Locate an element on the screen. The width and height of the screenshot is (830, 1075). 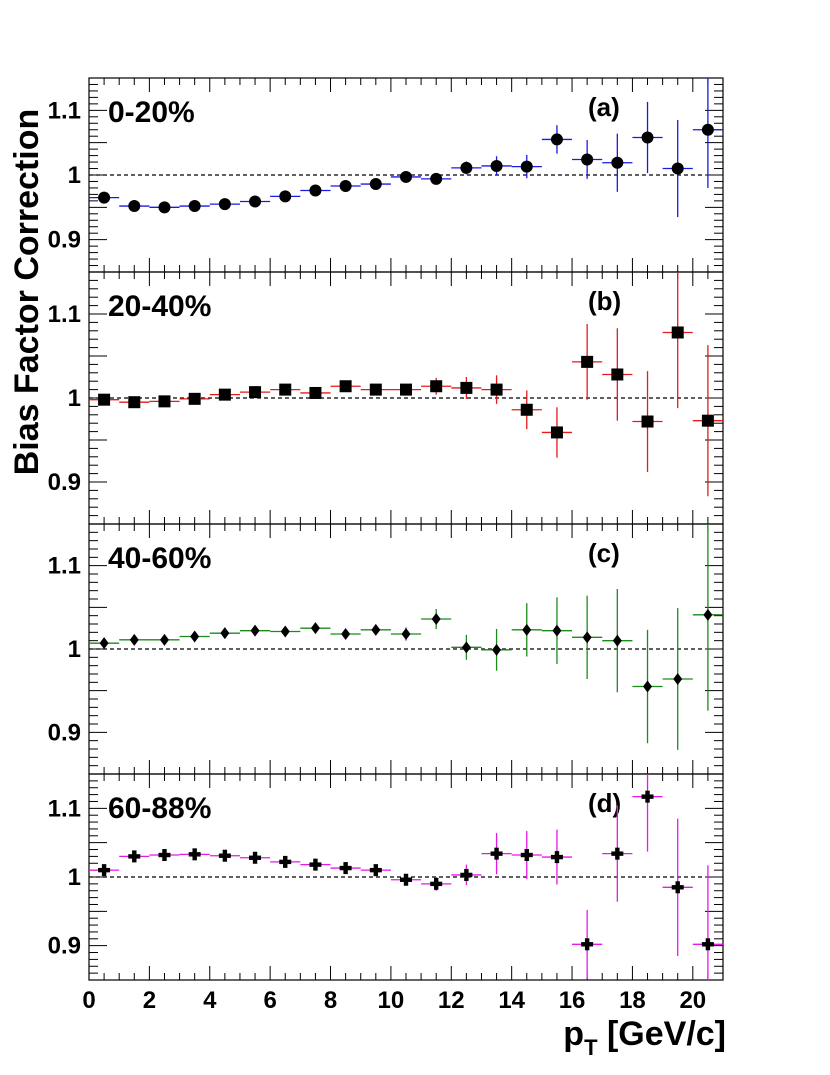
x-axis-title: pT [GeV/c] is located at coordinates (644, 1037).